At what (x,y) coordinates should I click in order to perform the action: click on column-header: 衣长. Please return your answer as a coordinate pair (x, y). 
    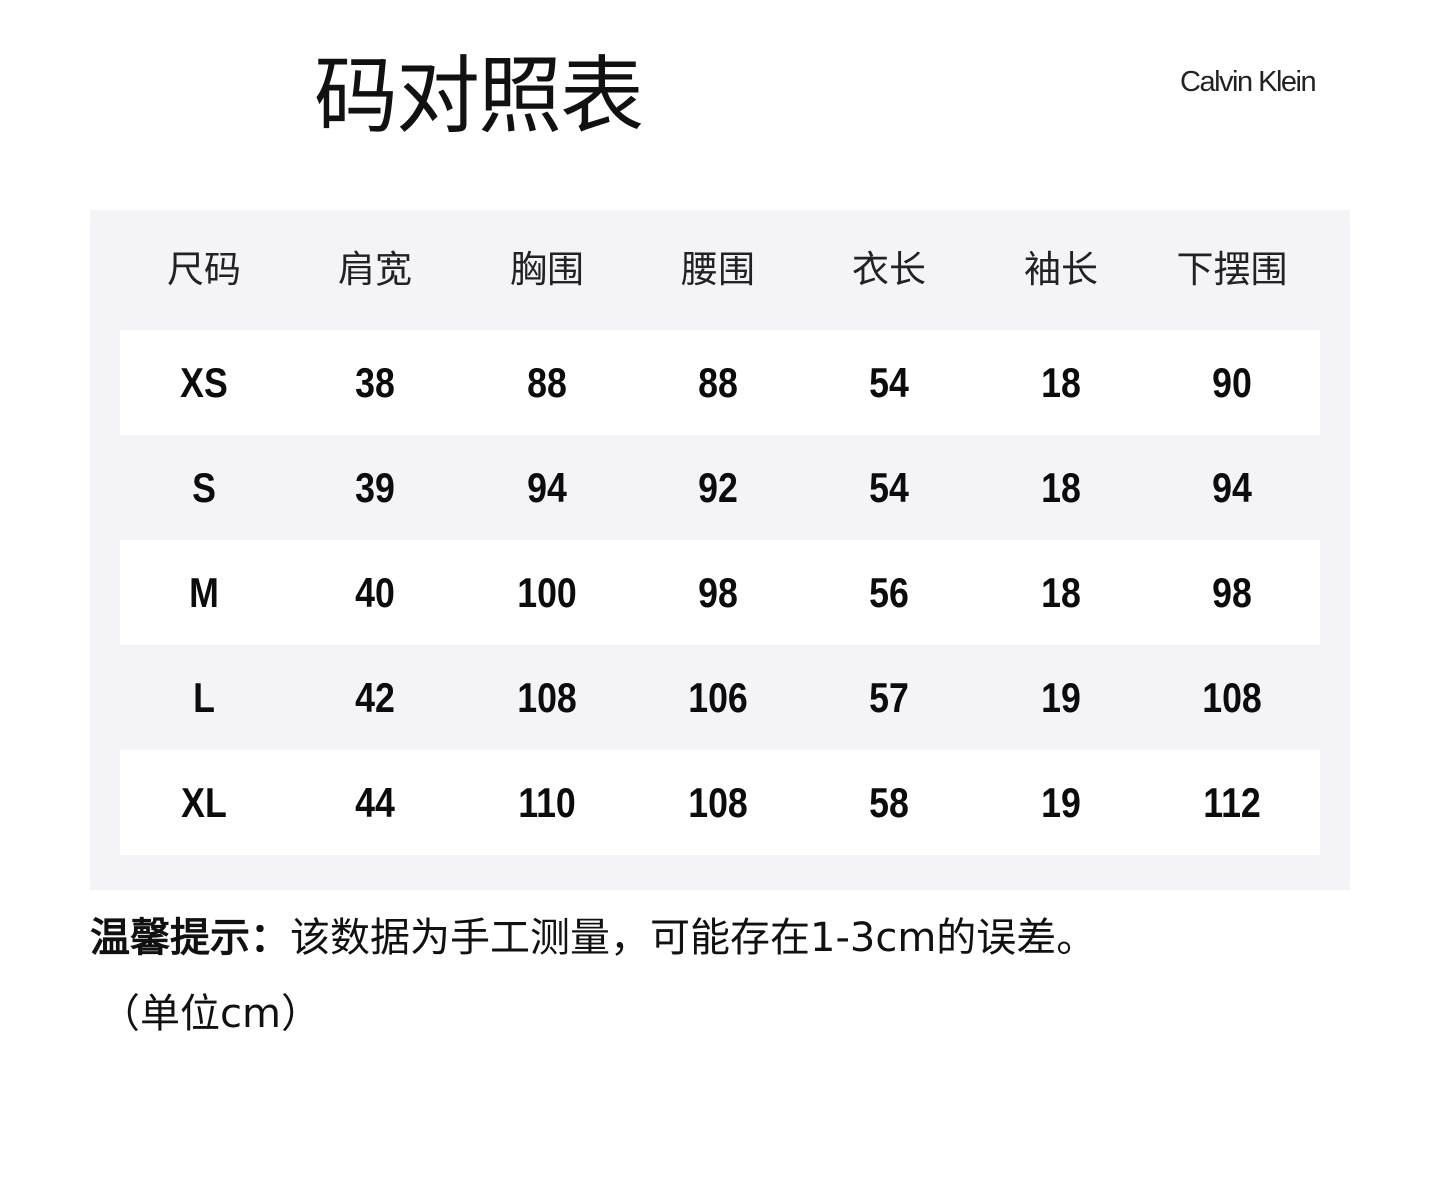
    Looking at the image, I should click on (889, 269).